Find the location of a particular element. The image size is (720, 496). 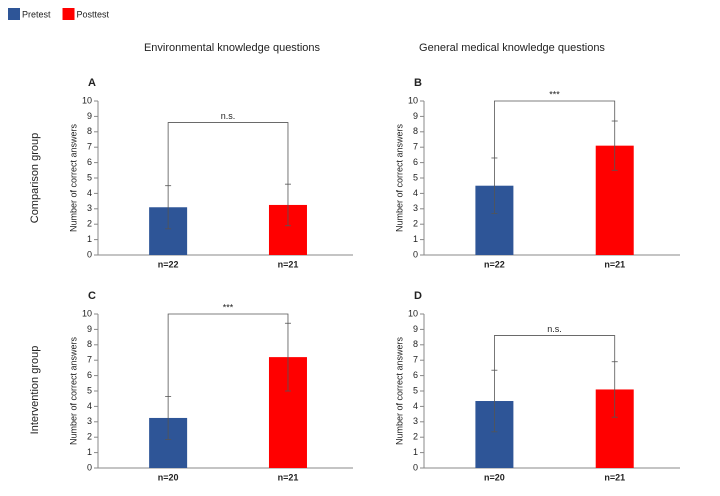

column-title: General medical knowledge questions is located at coordinates (512, 48).